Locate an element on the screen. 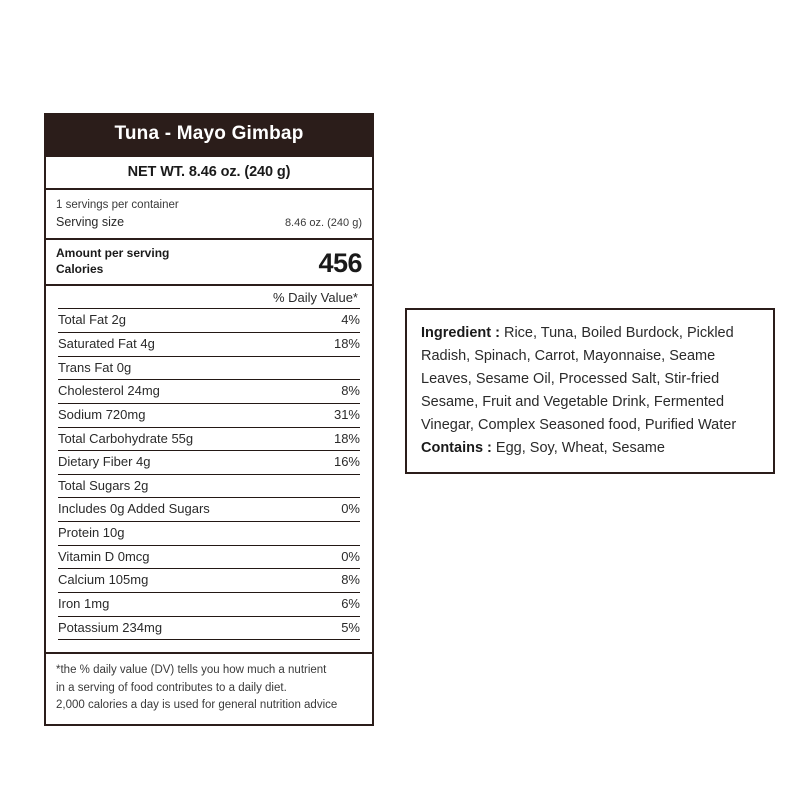 This screenshot has width=800, height=800. calories-value: 456 is located at coordinates (340, 263).